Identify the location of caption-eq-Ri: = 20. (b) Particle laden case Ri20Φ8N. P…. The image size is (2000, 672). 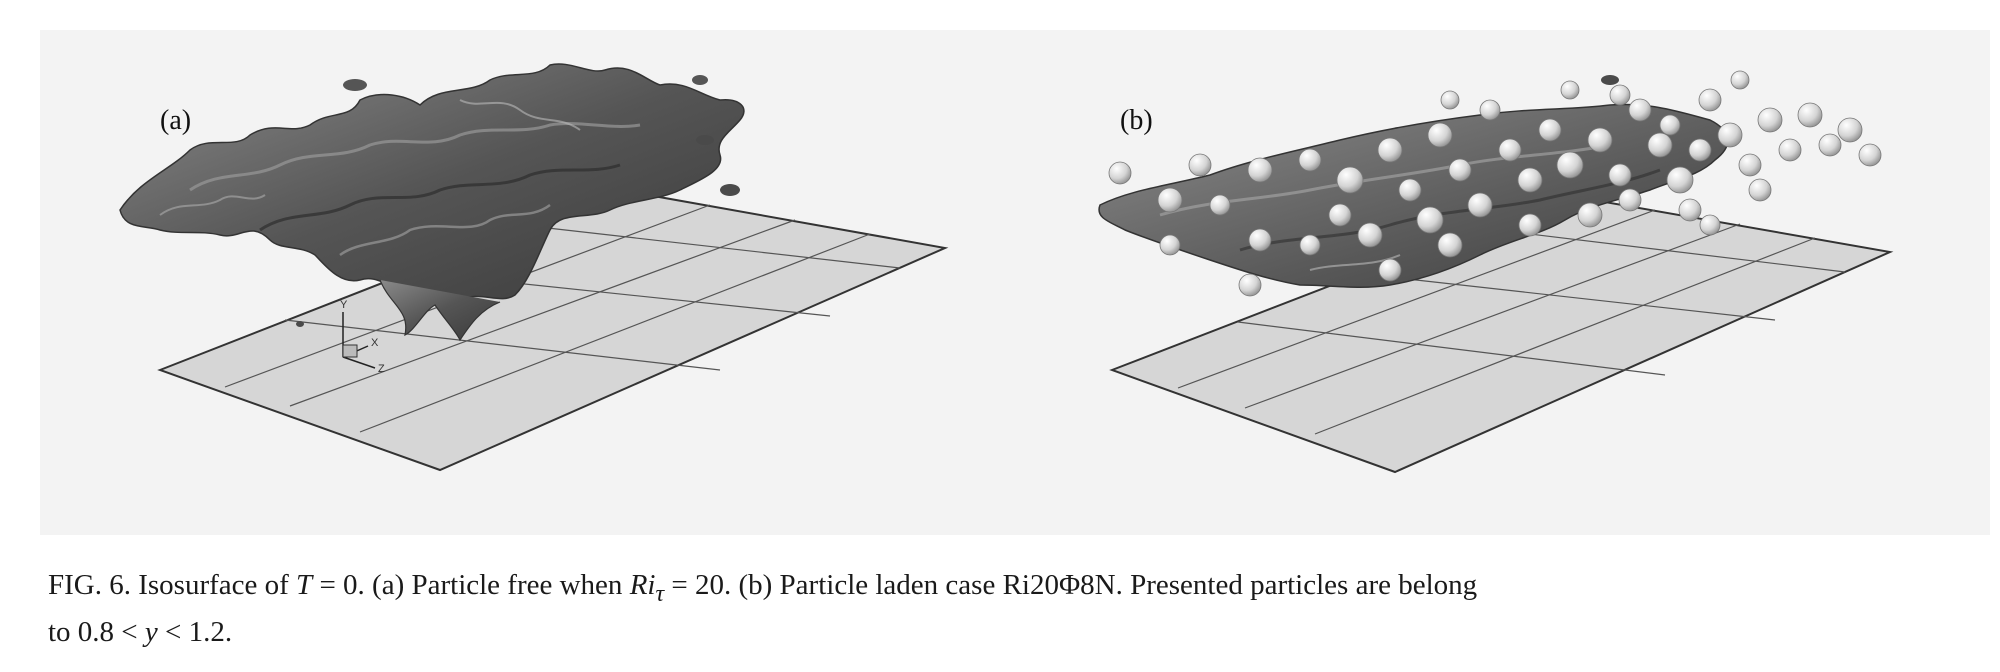
(1071, 585).